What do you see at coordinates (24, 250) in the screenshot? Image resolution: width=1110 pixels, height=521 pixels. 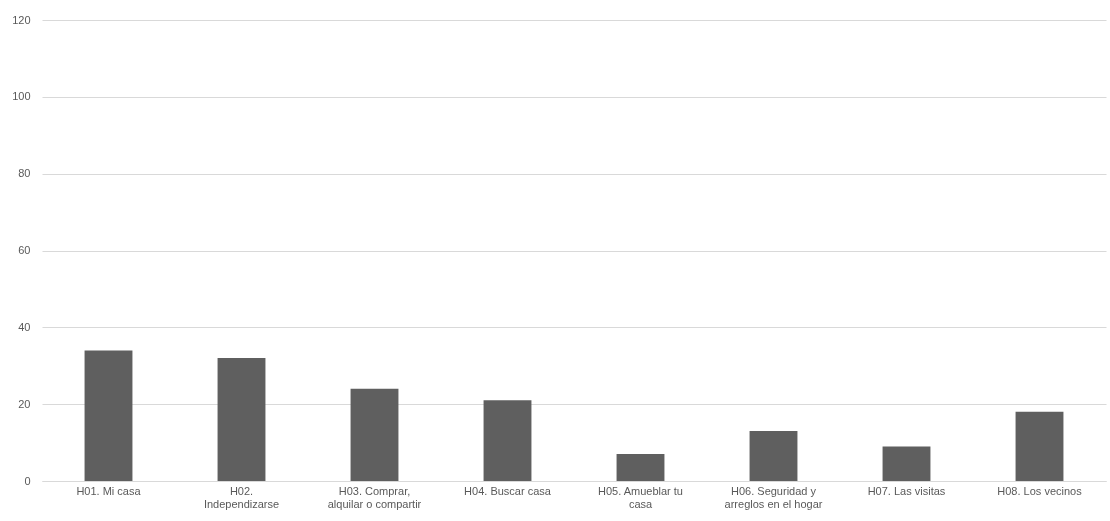 I see `y-tick-label: 60` at bounding box center [24, 250].